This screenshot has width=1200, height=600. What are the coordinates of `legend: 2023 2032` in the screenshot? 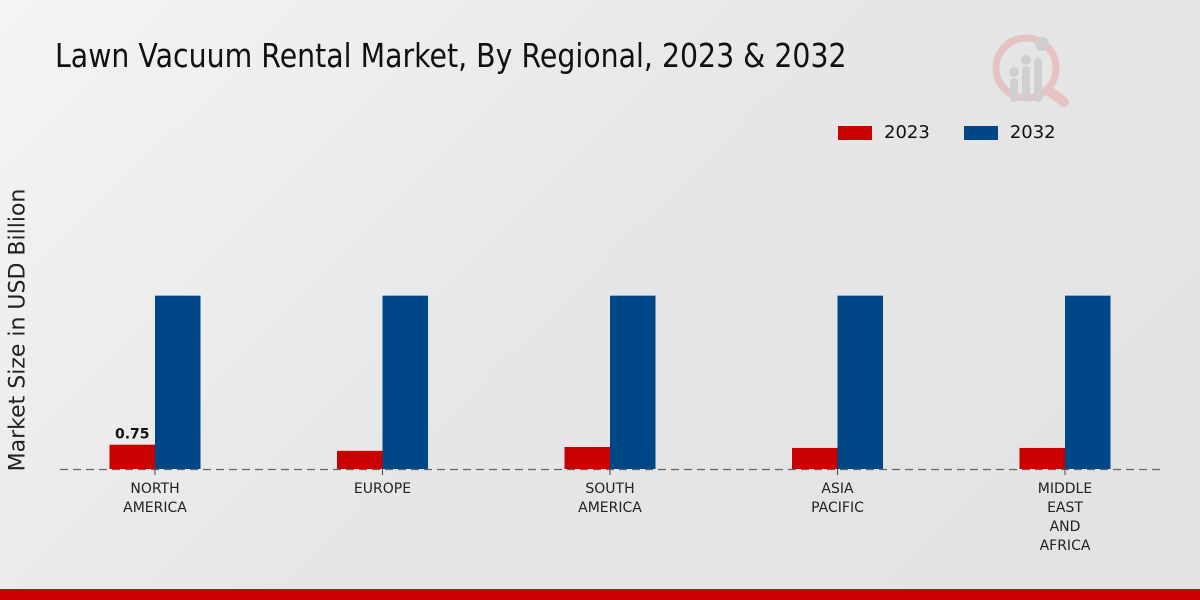 It's located at (947, 132).